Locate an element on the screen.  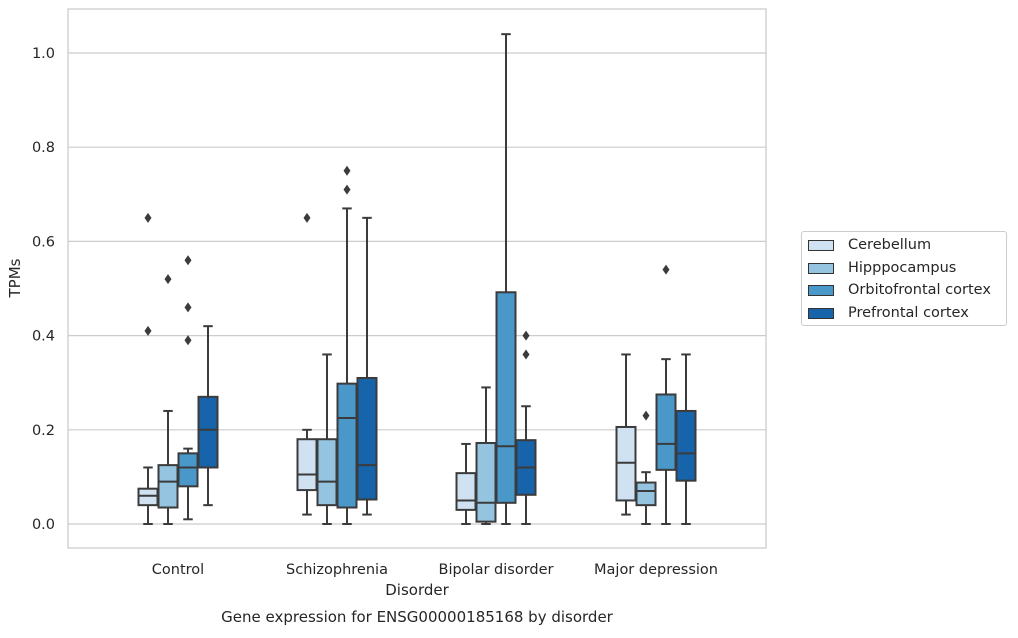
legend-label-prefrontal-cortex: Prefrontal cortex is located at coordinates (908, 313).